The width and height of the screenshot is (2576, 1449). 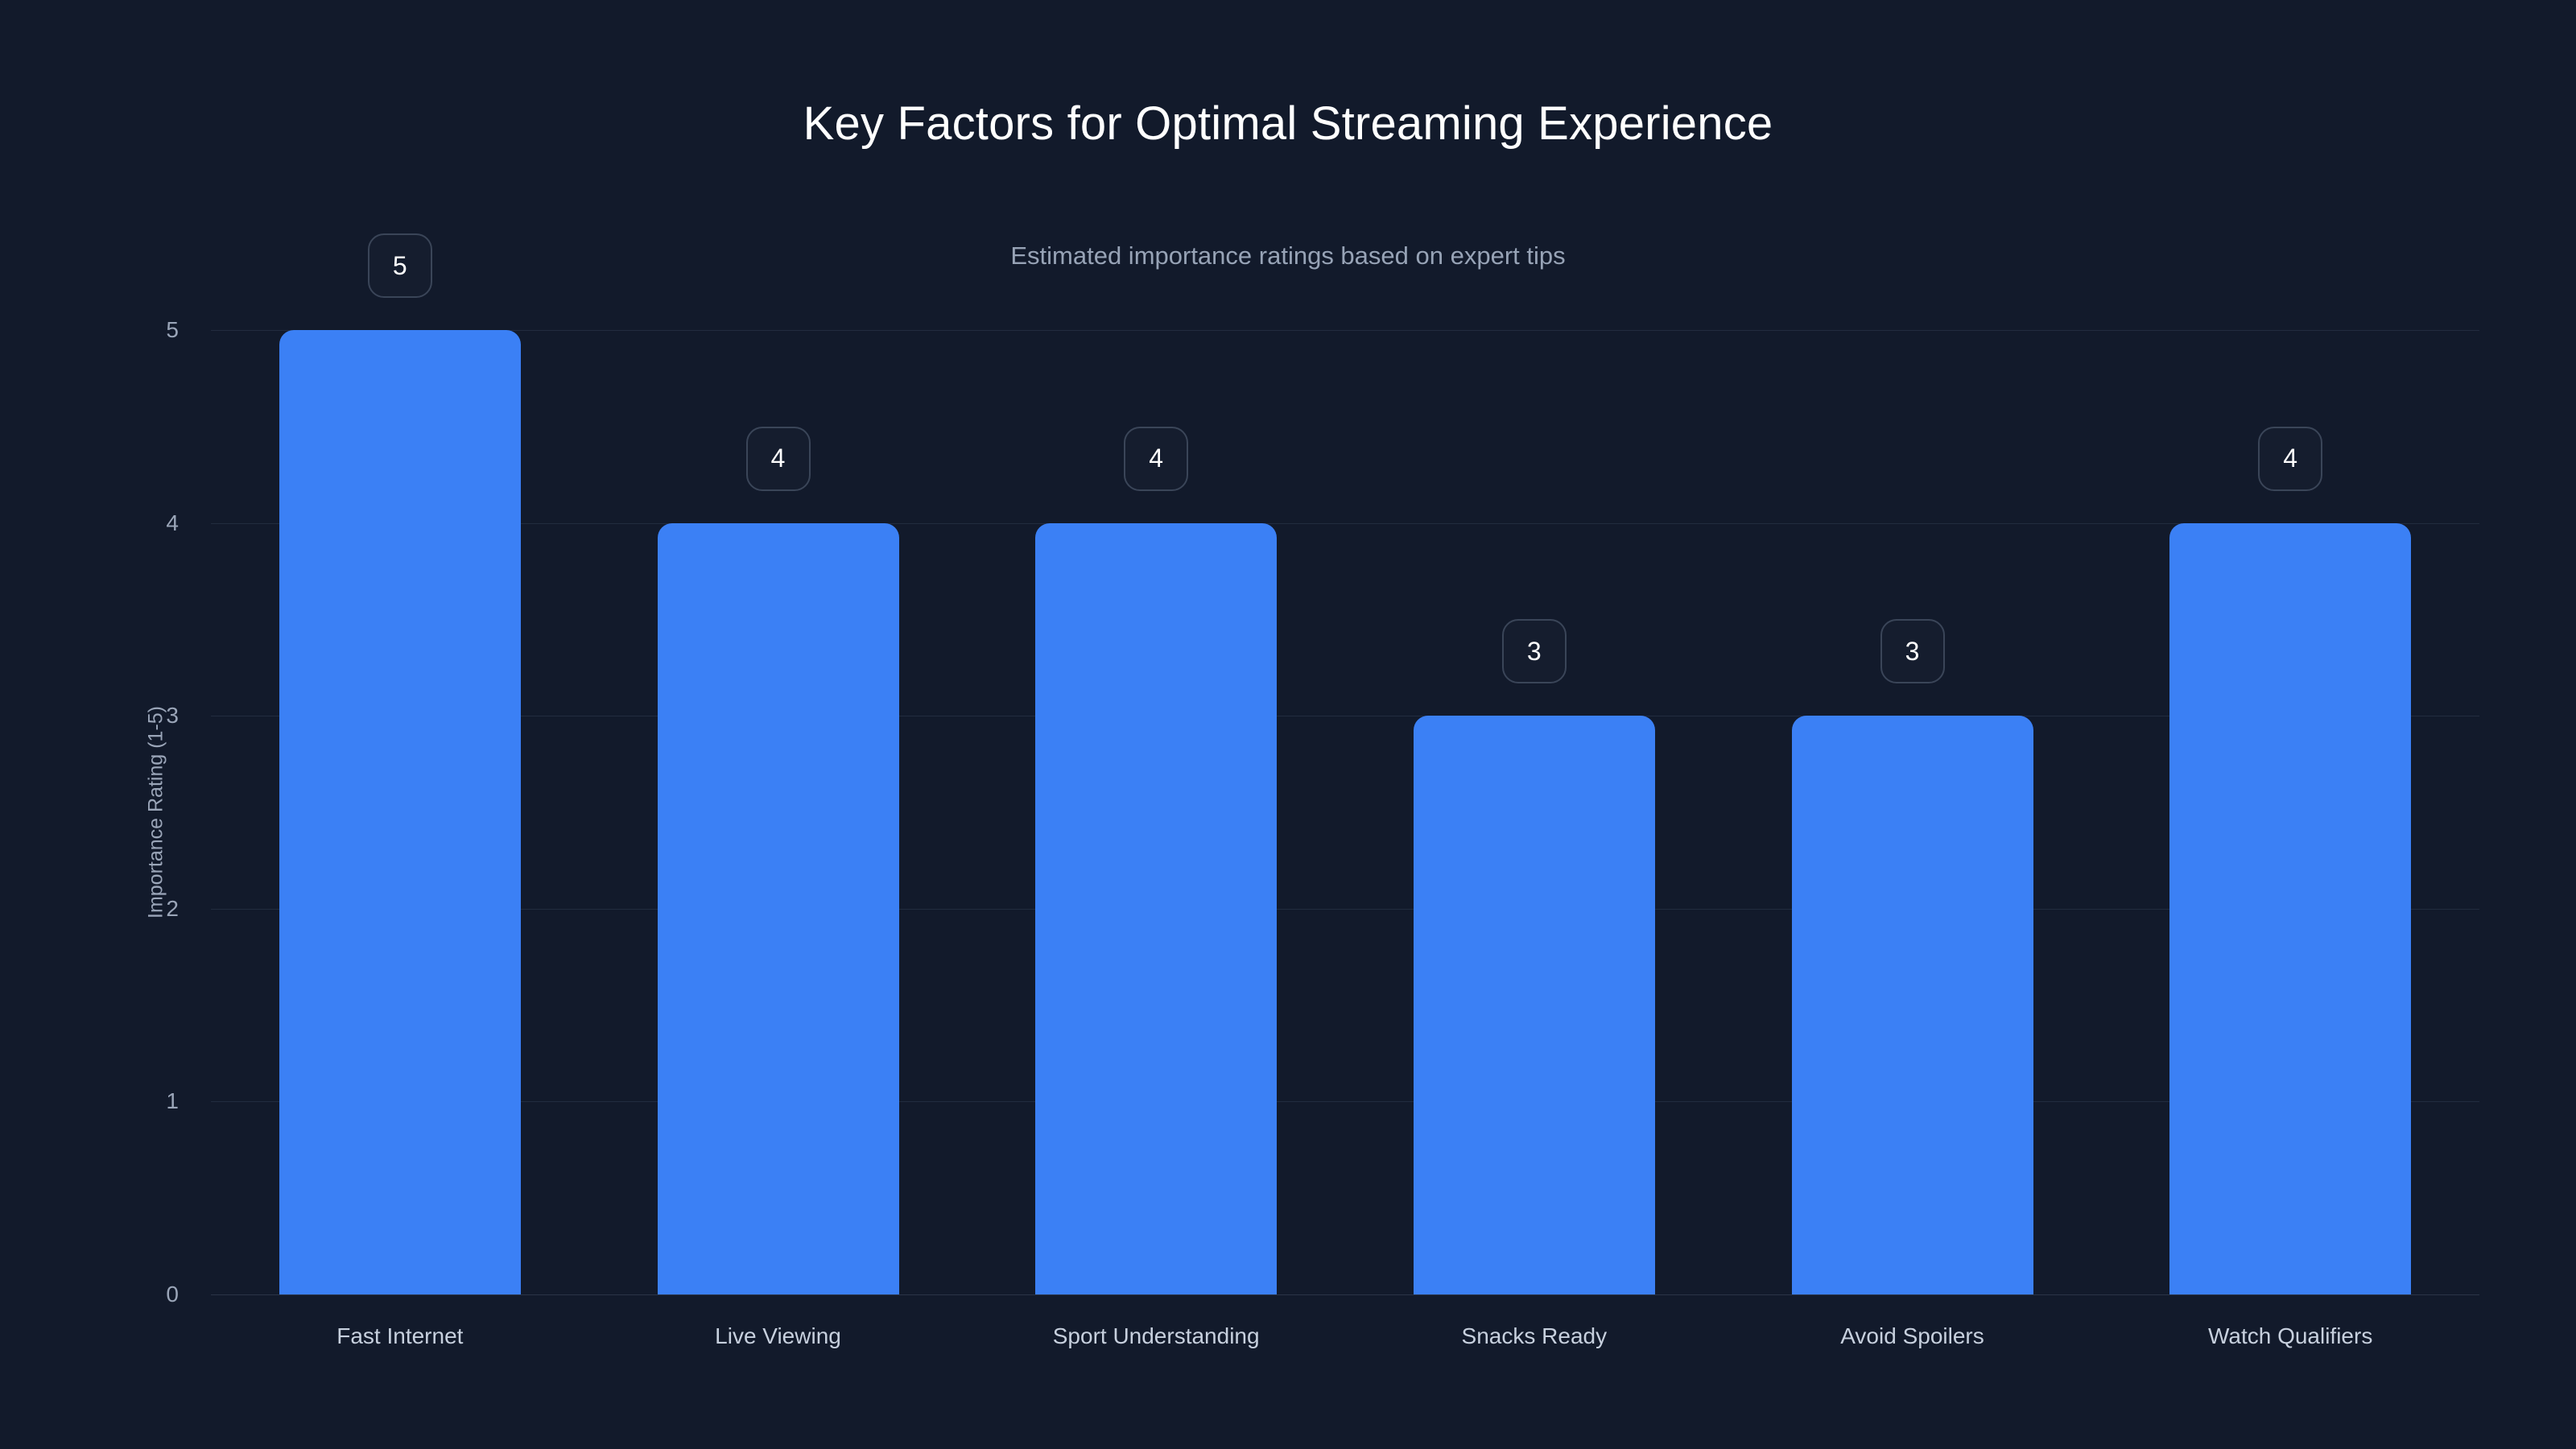 What do you see at coordinates (399, 265) in the screenshot?
I see `data-label-badge: 5` at bounding box center [399, 265].